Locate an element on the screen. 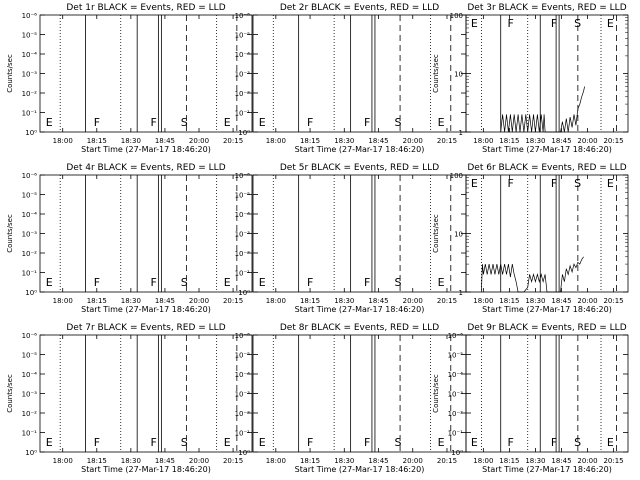  y-tick-label: 100 is located at coordinates (456, 176).